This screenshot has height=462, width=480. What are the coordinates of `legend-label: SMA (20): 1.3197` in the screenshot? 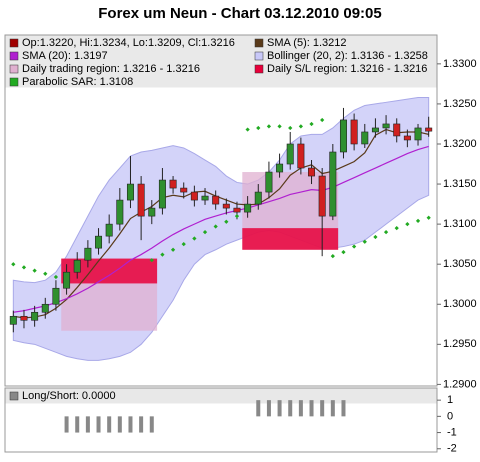 It's located at (65, 56).